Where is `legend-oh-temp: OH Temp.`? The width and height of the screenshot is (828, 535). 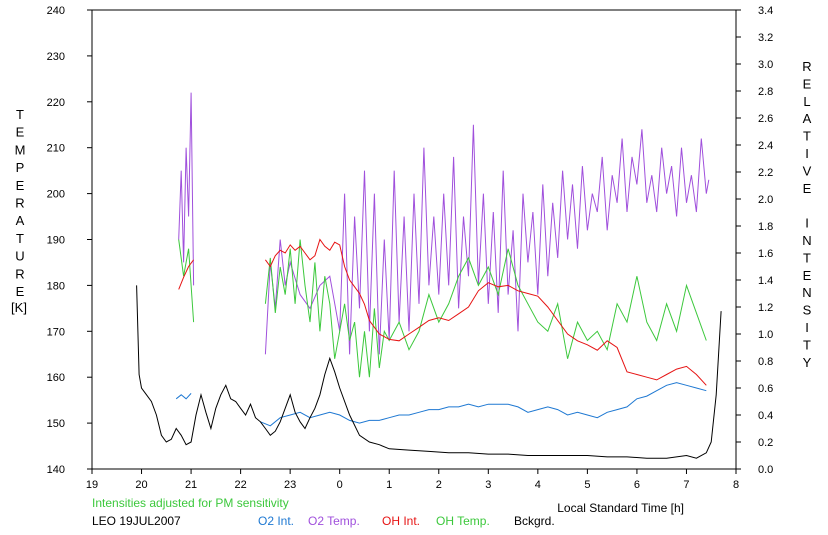 legend-oh-temp: OH Temp. is located at coordinates (463, 521).